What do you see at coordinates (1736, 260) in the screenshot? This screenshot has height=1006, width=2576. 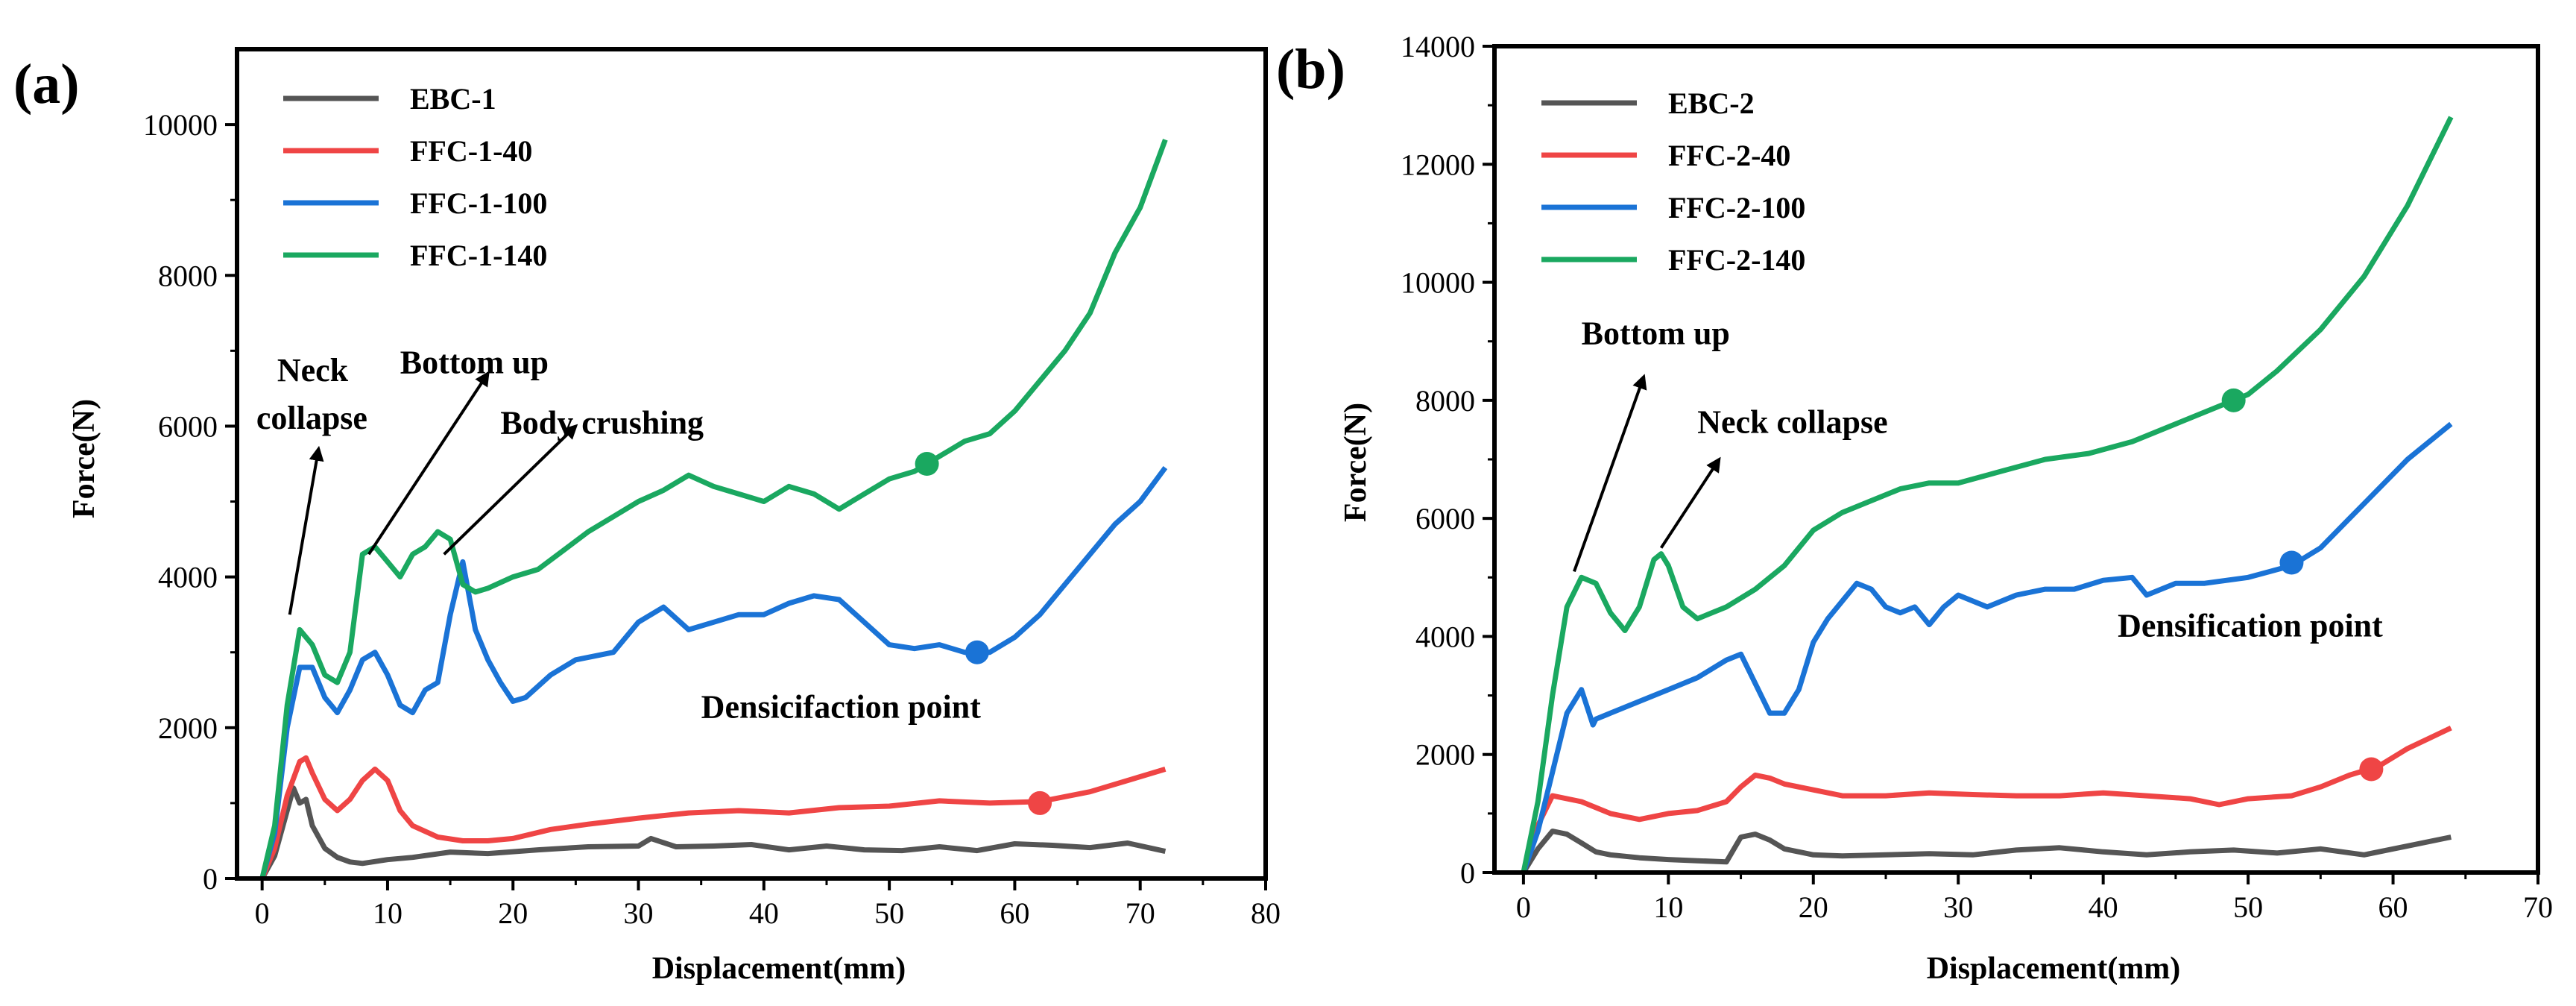 I see `legend-label-ffc-2-140: FFC-2-140` at bounding box center [1736, 260].